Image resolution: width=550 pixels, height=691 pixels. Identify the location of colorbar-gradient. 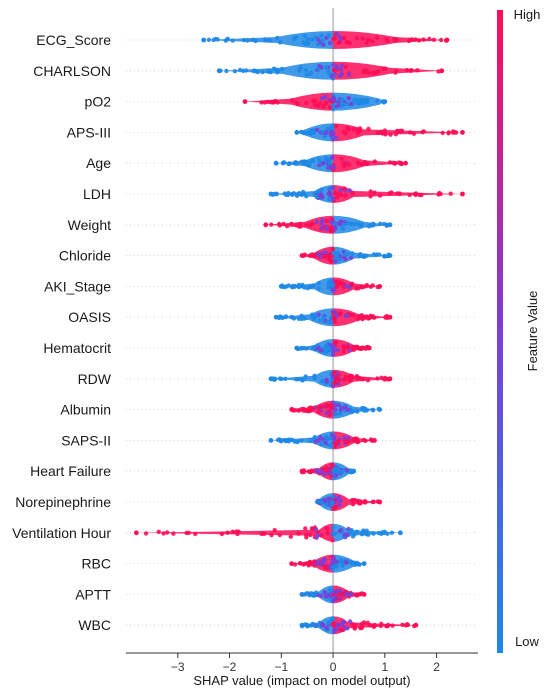
(500, 331).